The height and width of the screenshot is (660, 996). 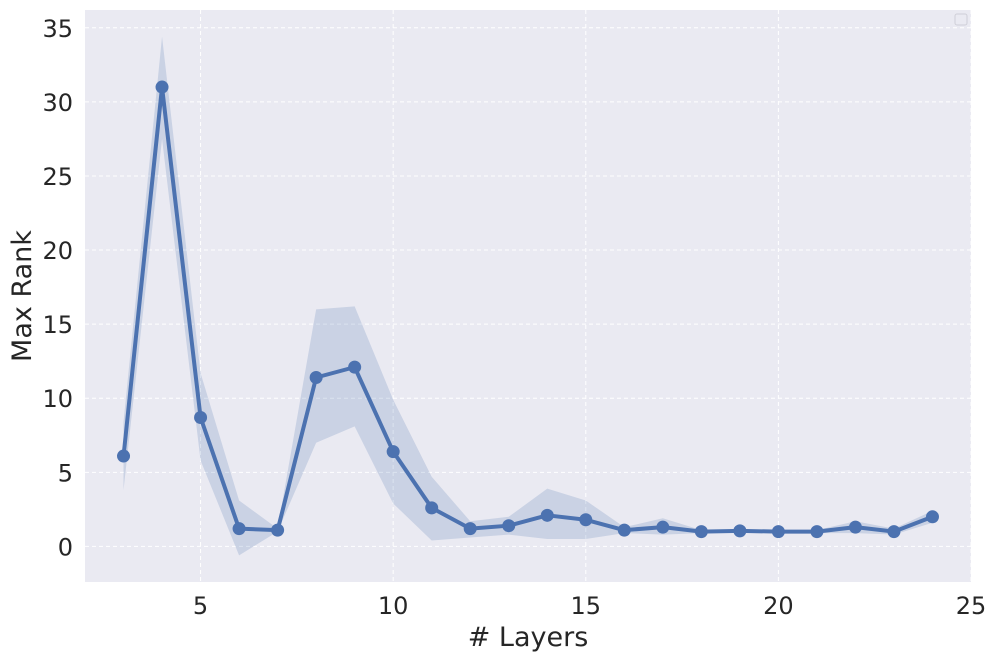 I want to click on x-tick-label: 20, so click(x=778, y=606).